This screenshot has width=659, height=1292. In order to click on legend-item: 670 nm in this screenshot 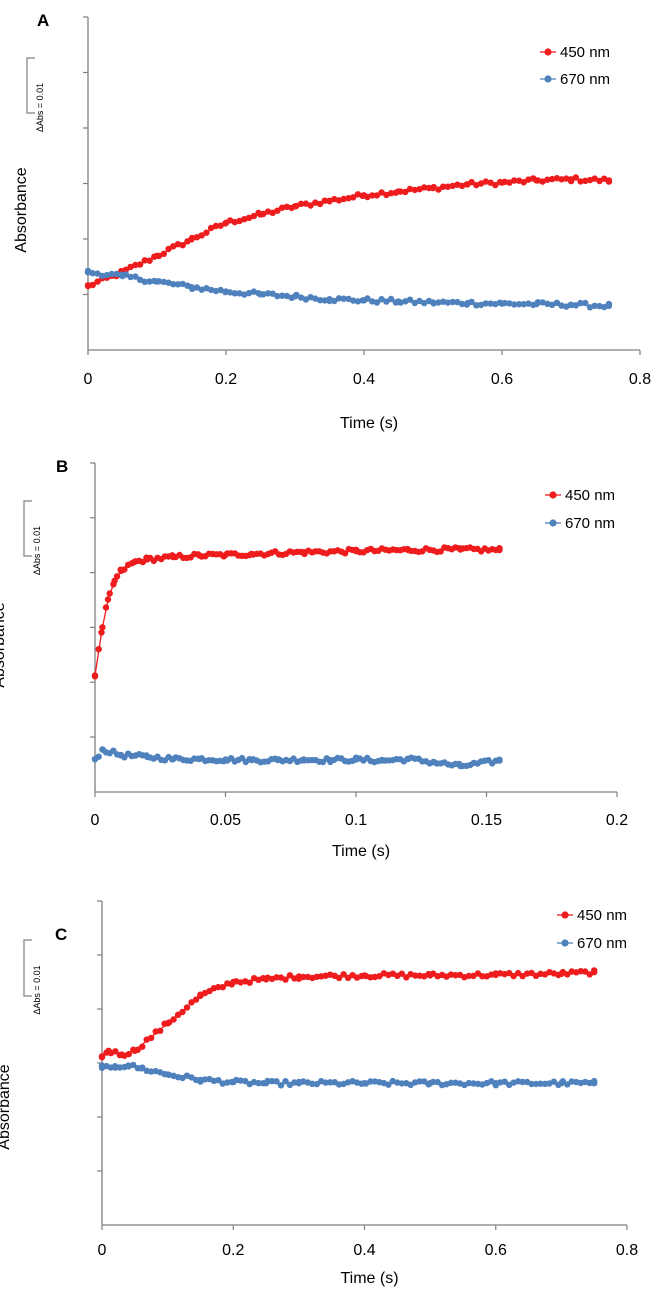, I will do `click(575, 79)`.